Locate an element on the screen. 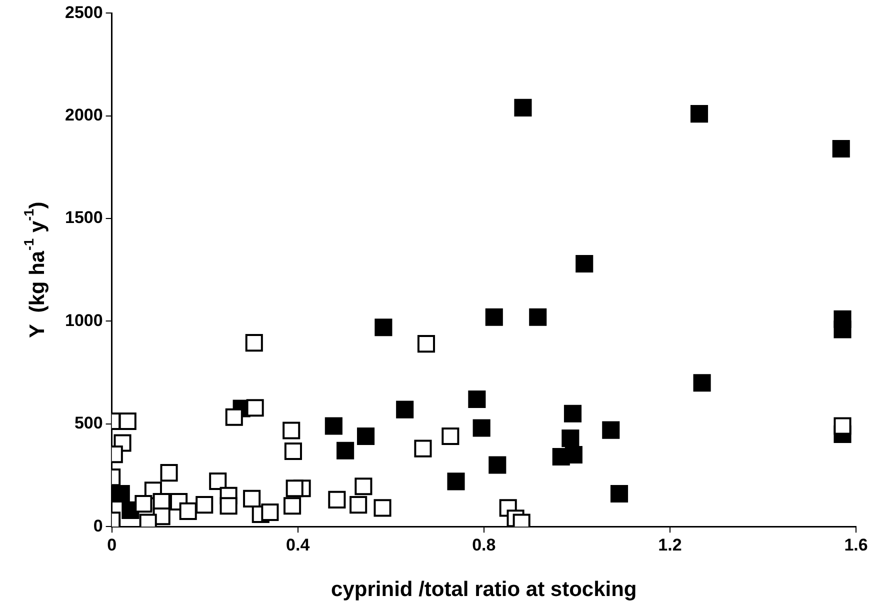  x-tick-label: 0.8 is located at coordinates (484, 544).